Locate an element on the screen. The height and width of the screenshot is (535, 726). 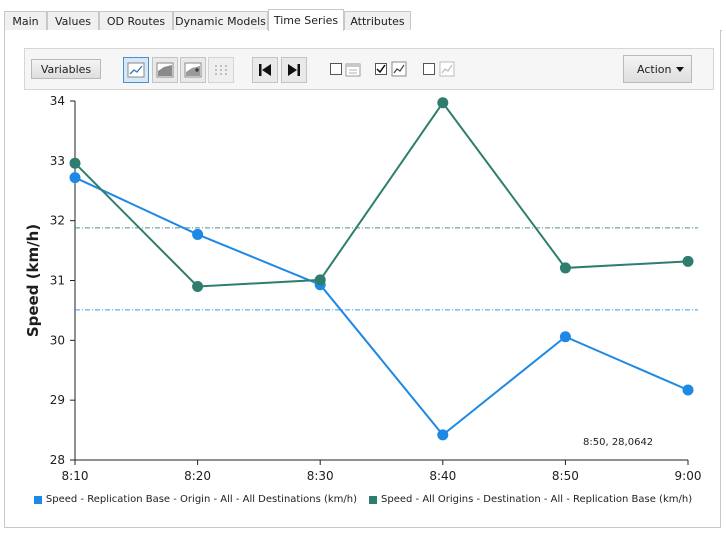
grid-dots-button is located at coordinates (221, 70).